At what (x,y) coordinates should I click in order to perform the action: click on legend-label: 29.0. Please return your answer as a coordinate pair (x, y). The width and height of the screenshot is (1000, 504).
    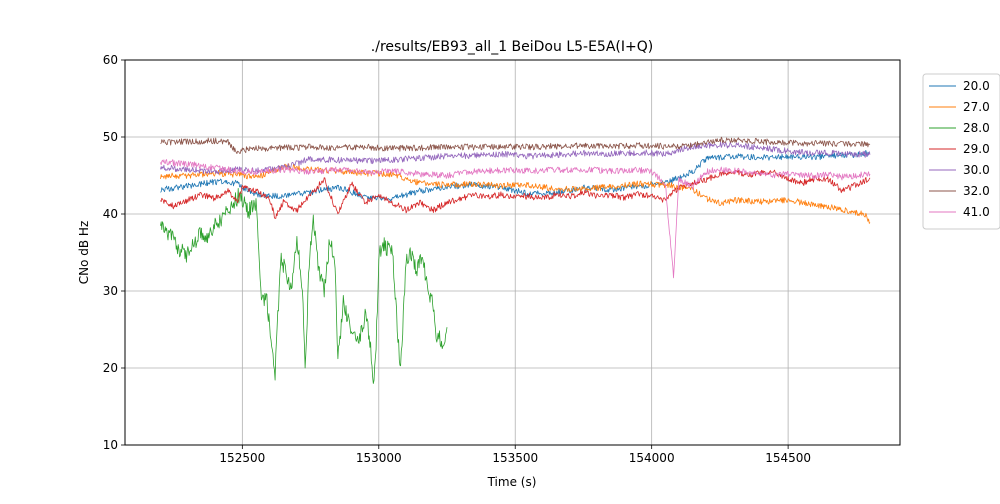
    Looking at the image, I should click on (976, 149).